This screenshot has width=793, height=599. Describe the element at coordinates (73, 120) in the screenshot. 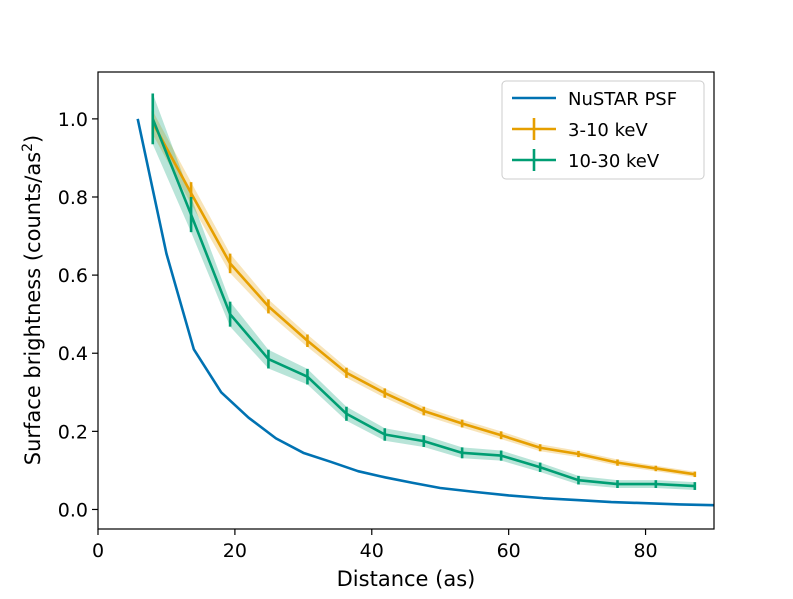

I see `y-tick-label-1.0: 1.0` at that location.